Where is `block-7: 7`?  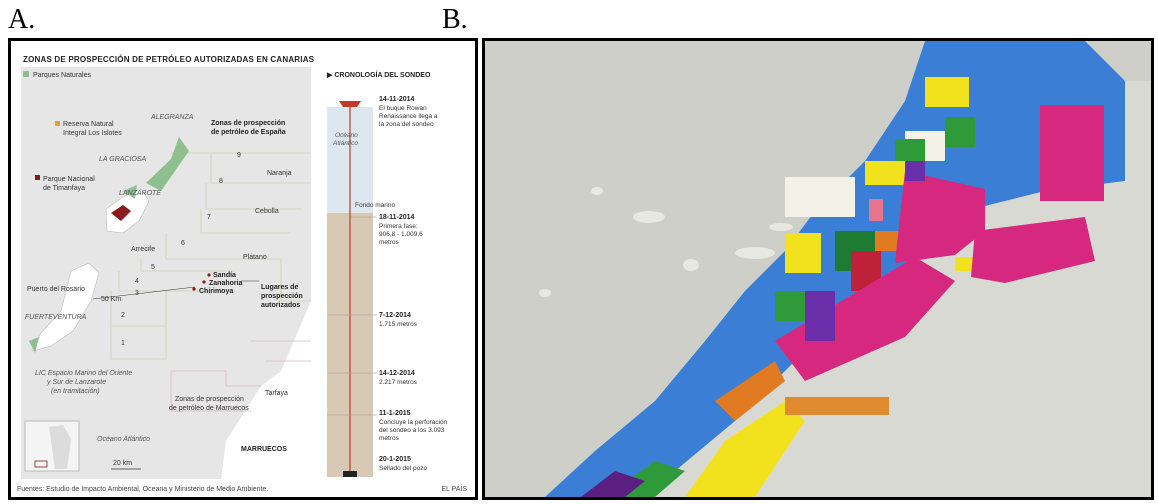
block-7: 7 is located at coordinates (209, 217).